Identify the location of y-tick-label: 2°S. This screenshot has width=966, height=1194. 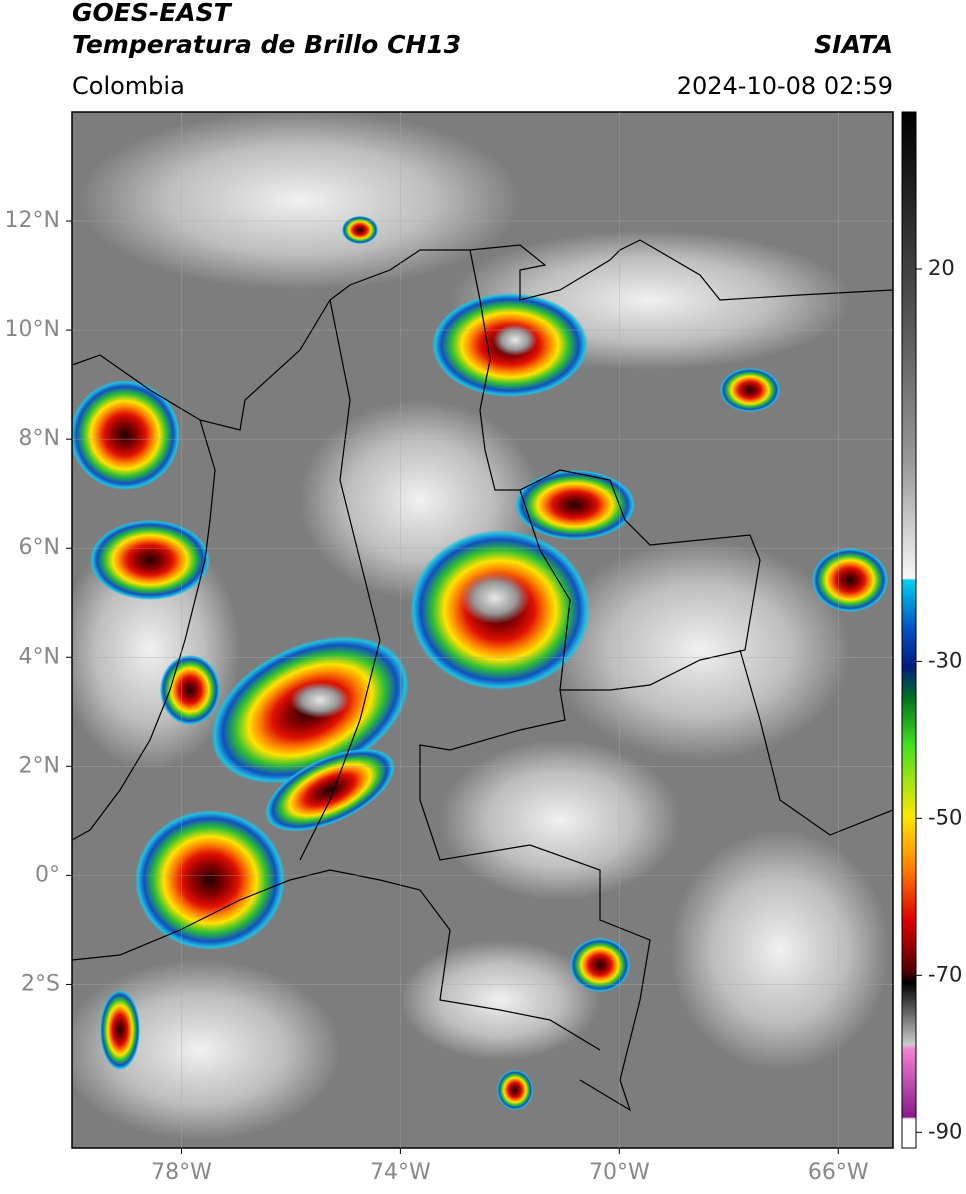
(40, 983).